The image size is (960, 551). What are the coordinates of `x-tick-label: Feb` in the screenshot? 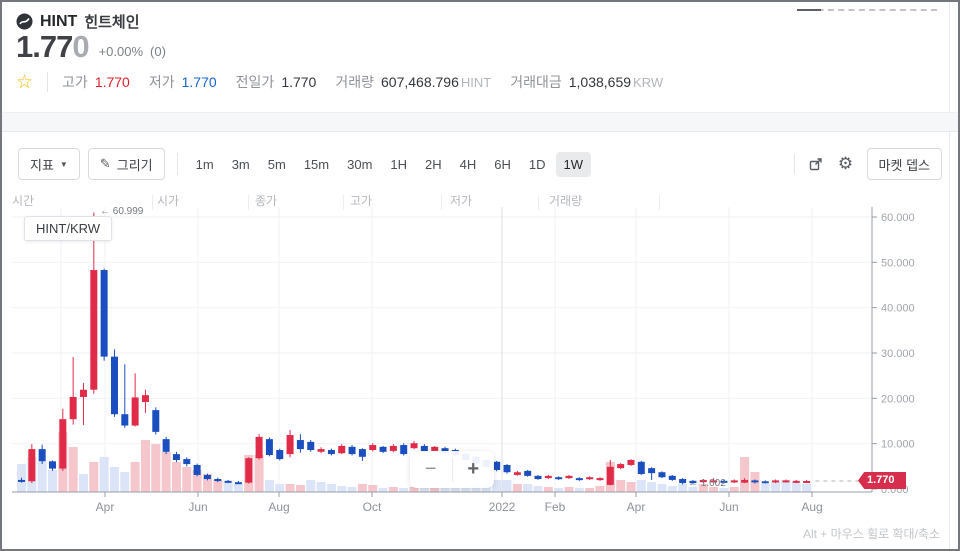 It's located at (555, 507).